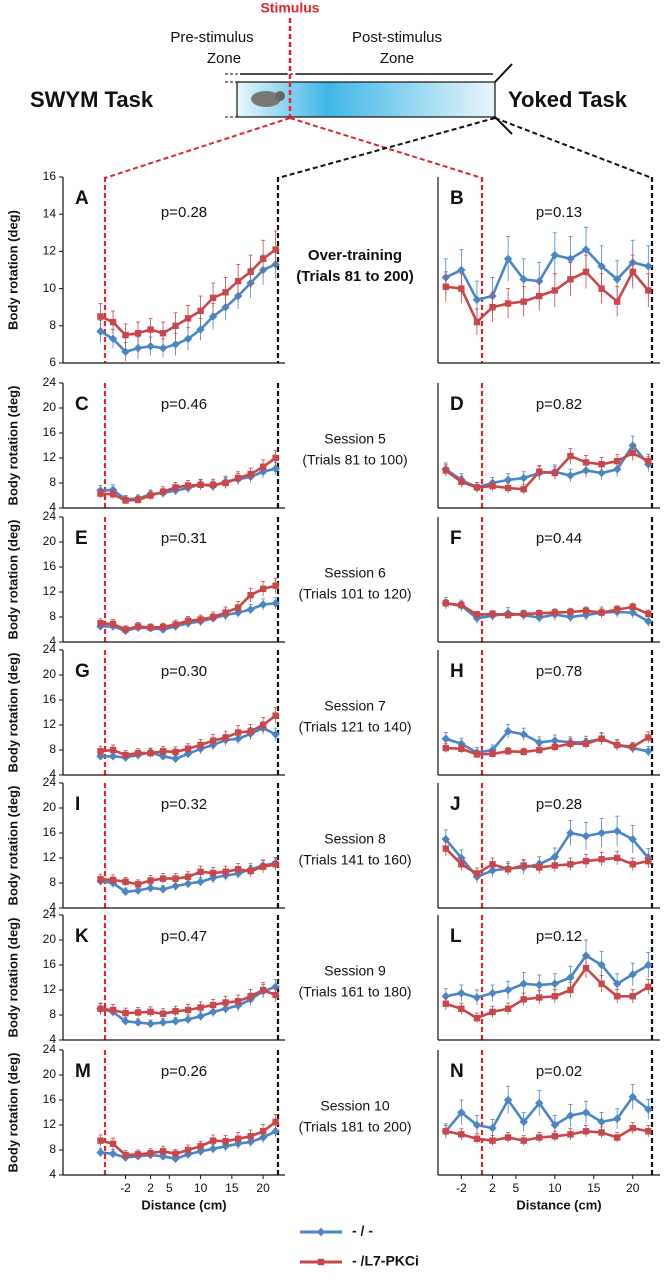 Image resolution: width=666 pixels, height=1280 pixels. I want to click on legend-label: - /L7-PKCi, so click(385, 1261).